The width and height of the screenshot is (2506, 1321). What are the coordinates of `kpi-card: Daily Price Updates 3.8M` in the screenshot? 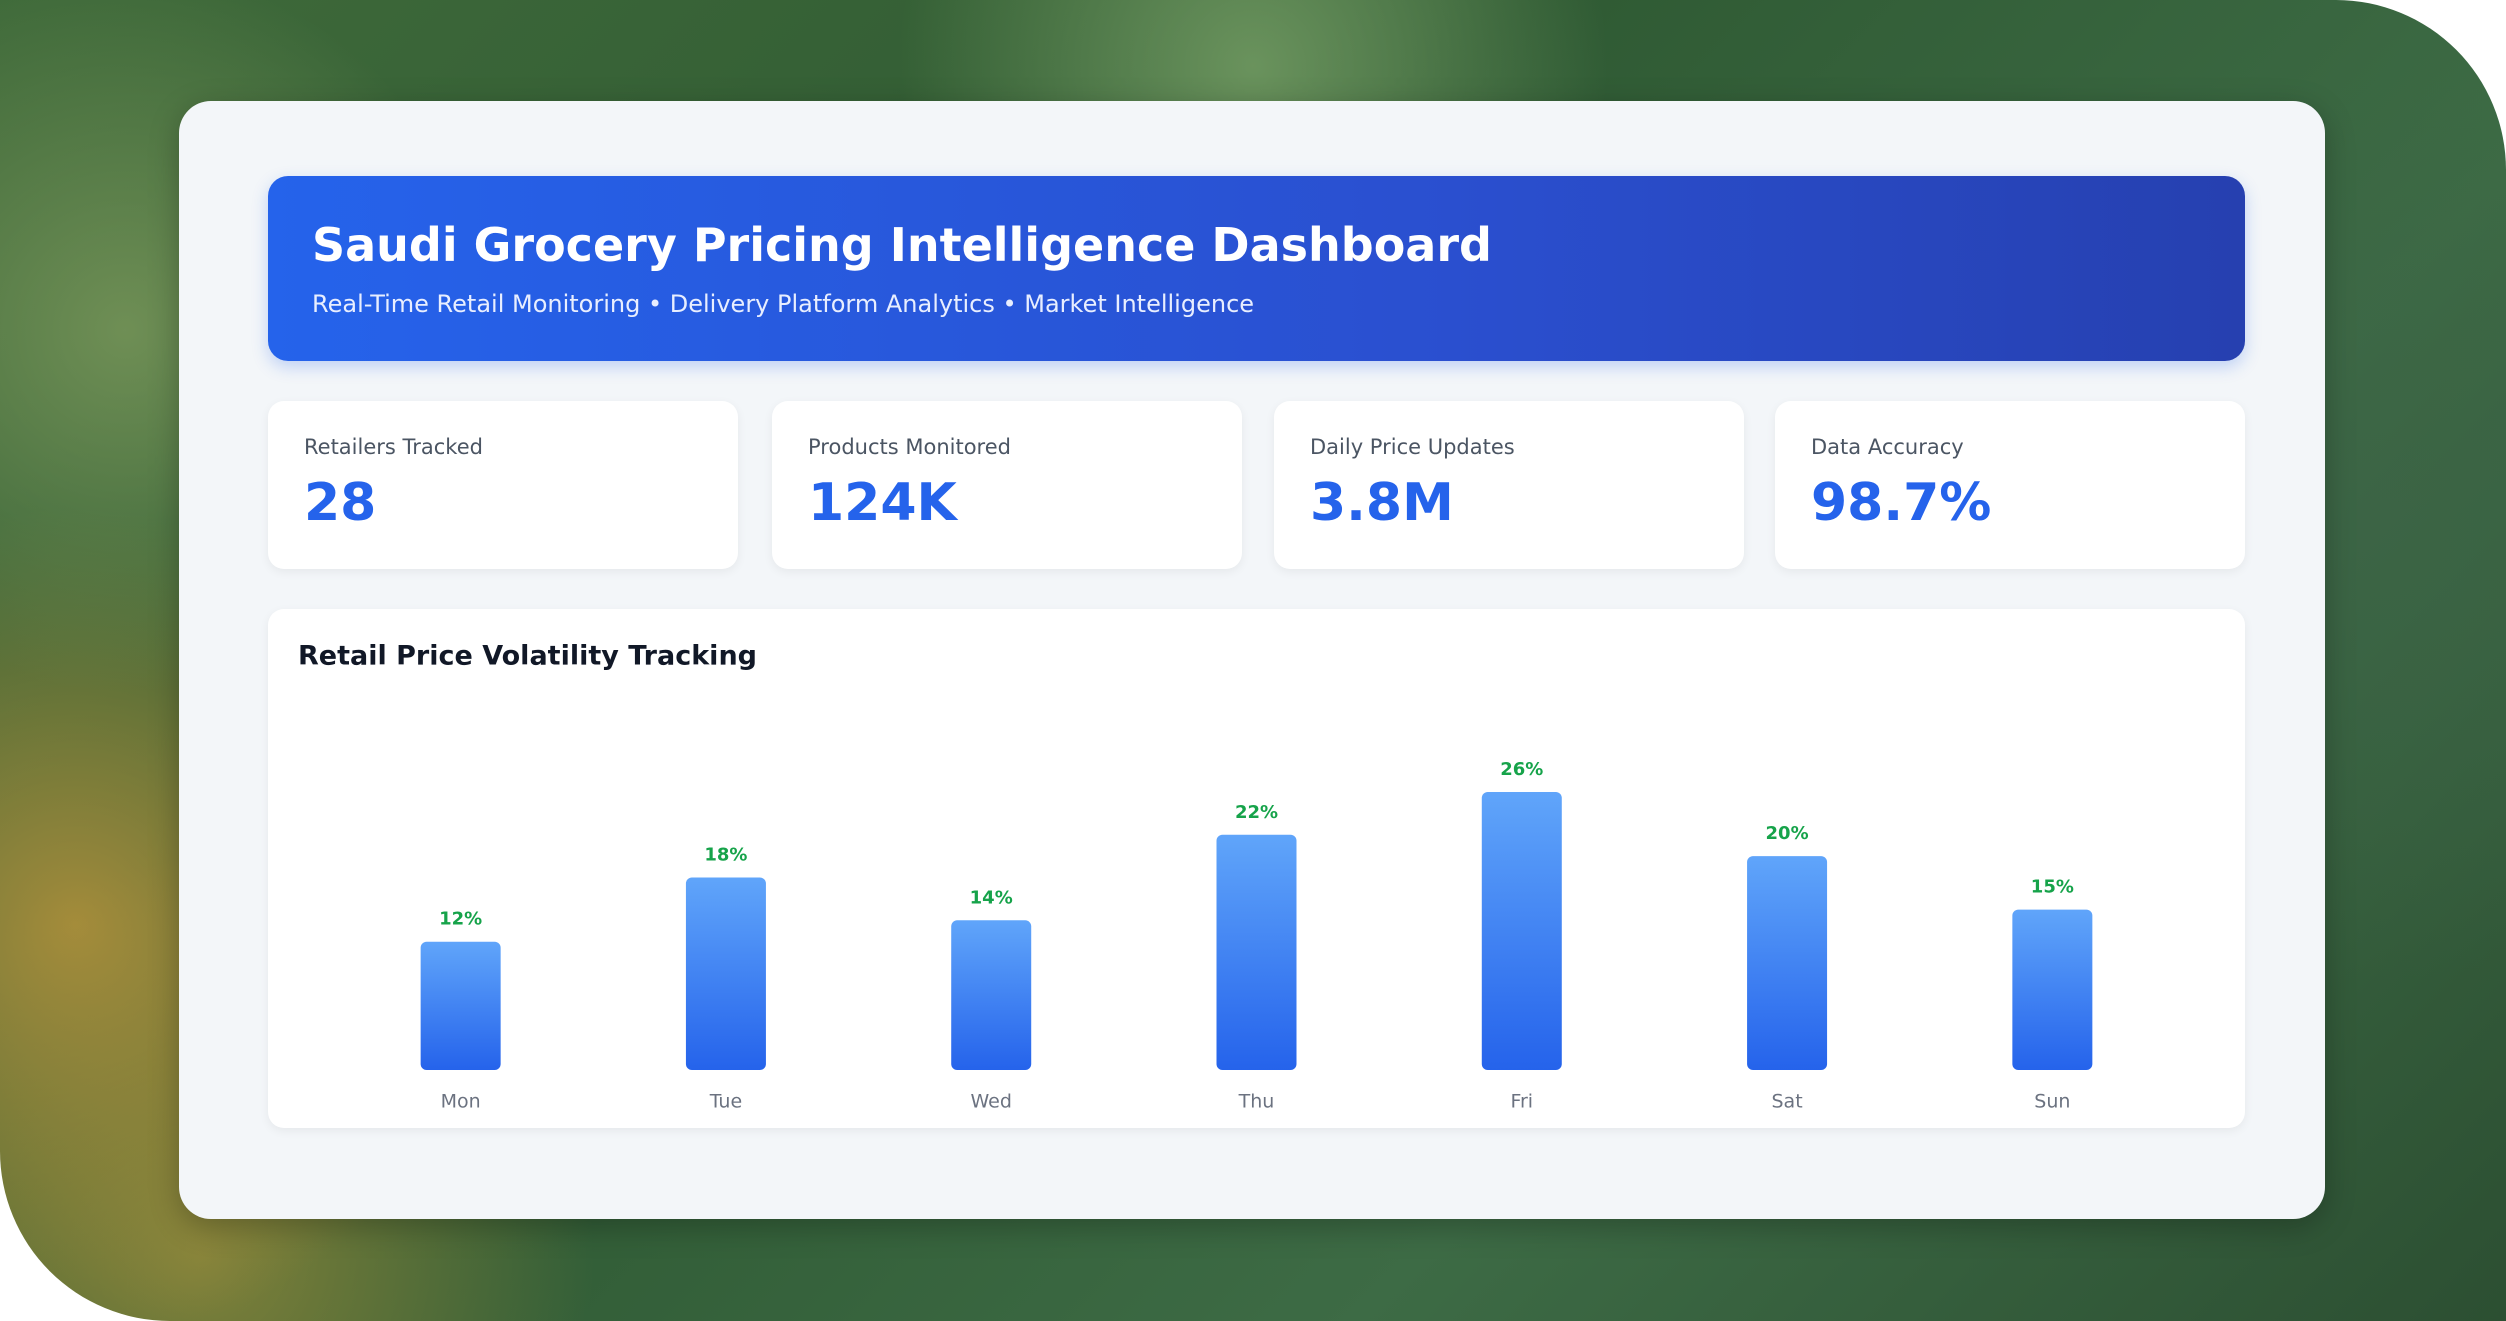 It's located at (1509, 485).